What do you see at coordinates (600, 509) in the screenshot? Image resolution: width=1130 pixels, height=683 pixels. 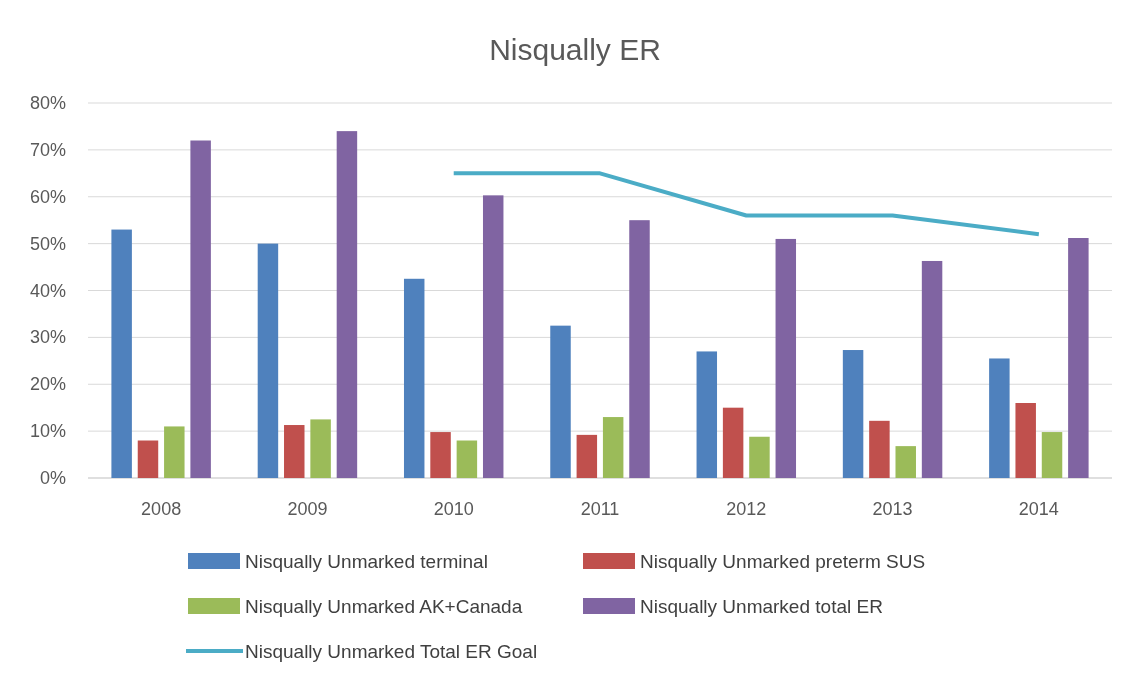 I see `x-tick-label: 2011` at bounding box center [600, 509].